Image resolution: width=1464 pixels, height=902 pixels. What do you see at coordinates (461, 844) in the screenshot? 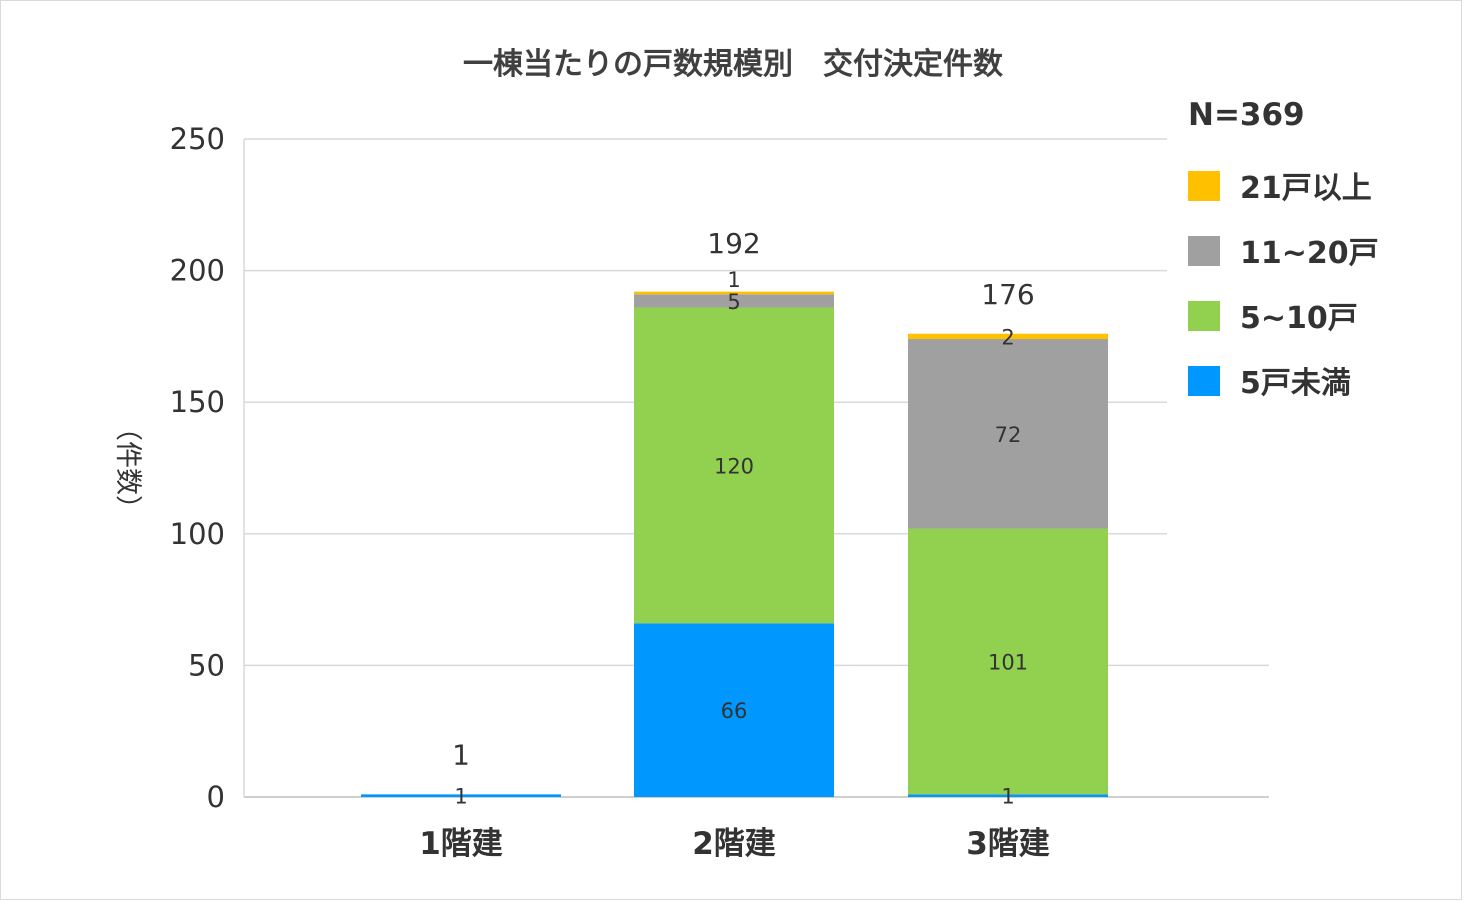
I see `x-tick-label: 1階建` at bounding box center [461, 844].